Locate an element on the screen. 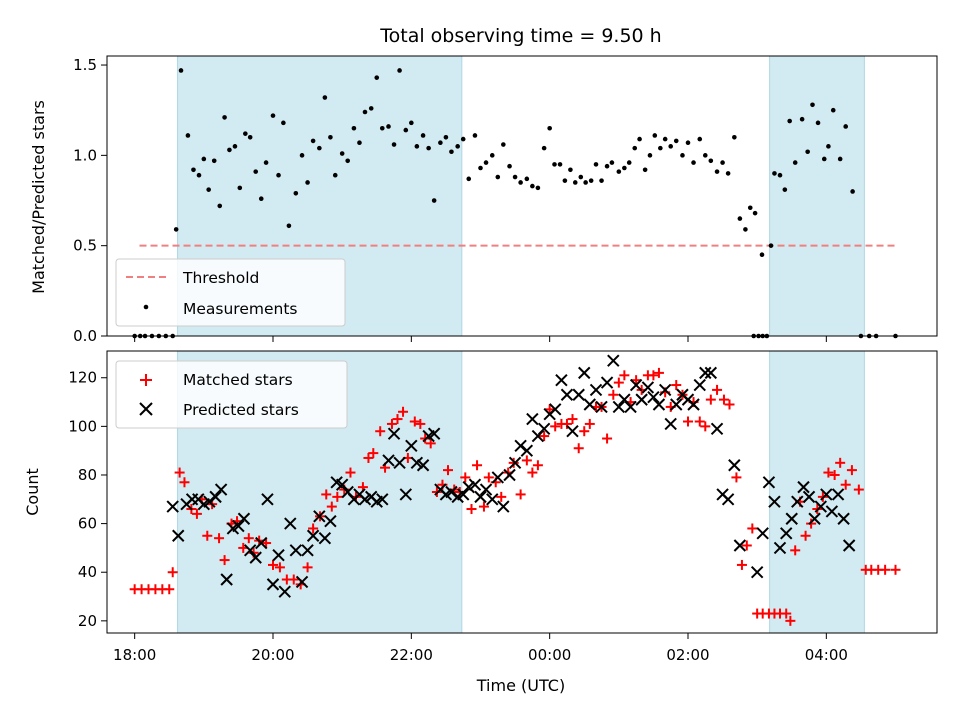 This screenshot has height=720, width=960. bottom-ytick-label: 60 is located at coordinates (87, 524).